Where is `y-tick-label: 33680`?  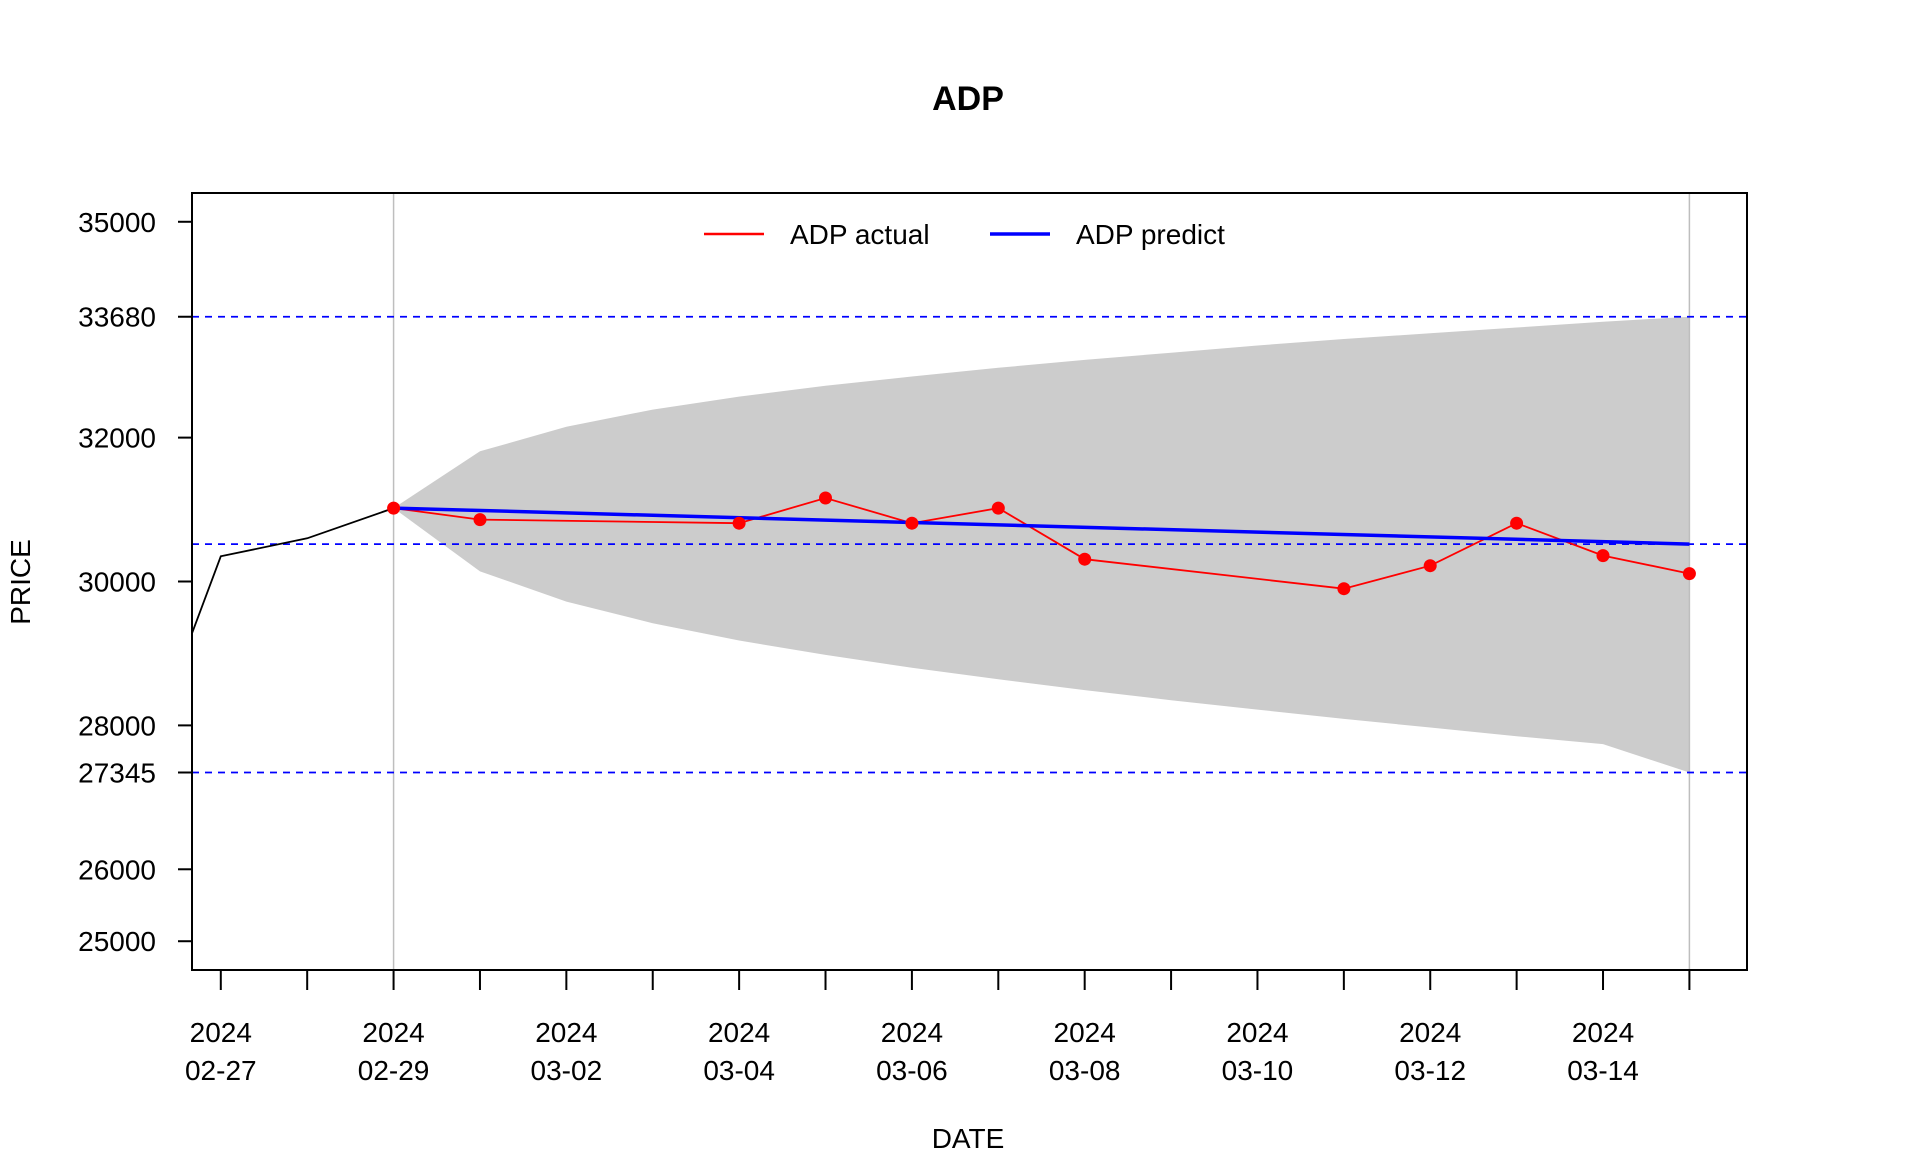
y-tick-label: 33680 is located at coordinates (117, 317).